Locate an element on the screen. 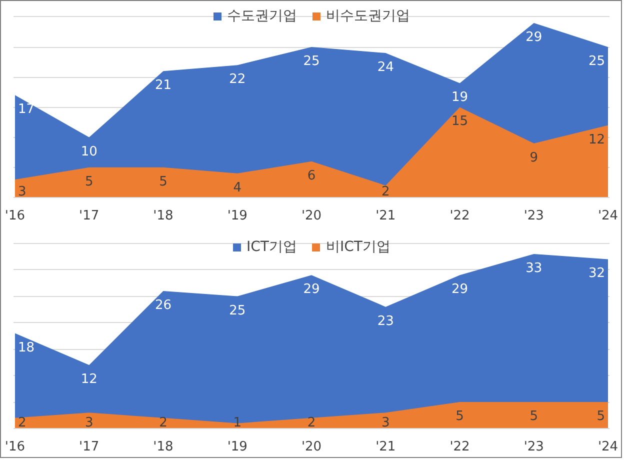 The width and height of the screenshot is (640, 470). data-label: 26 is located at coordinates (163, 305).